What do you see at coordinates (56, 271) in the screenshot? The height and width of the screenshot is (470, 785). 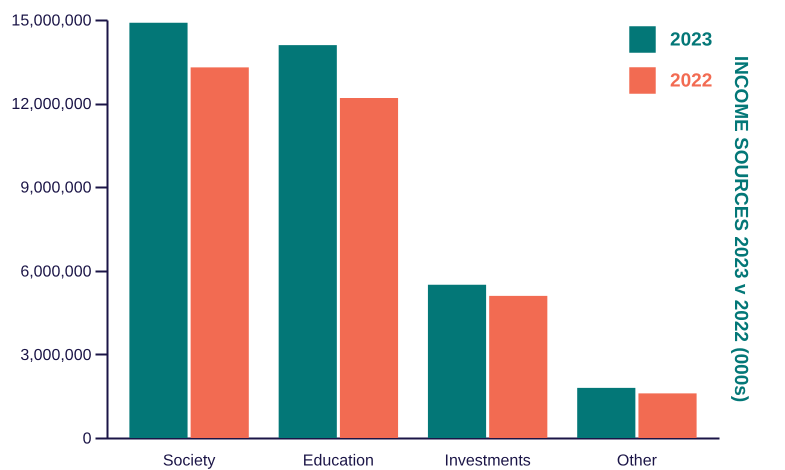 I see `y-tick-label: 6,000,000` at bounding box center [56, 271].